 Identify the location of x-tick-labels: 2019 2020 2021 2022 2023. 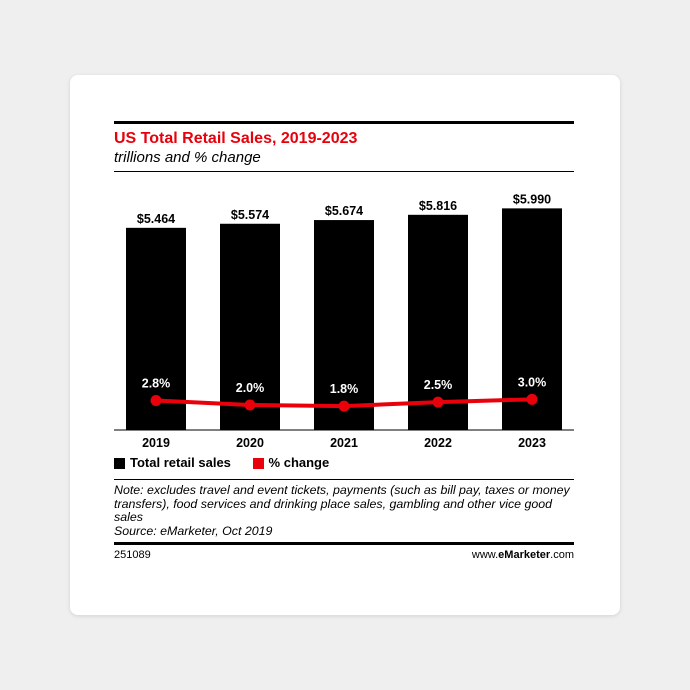
(344, 443).